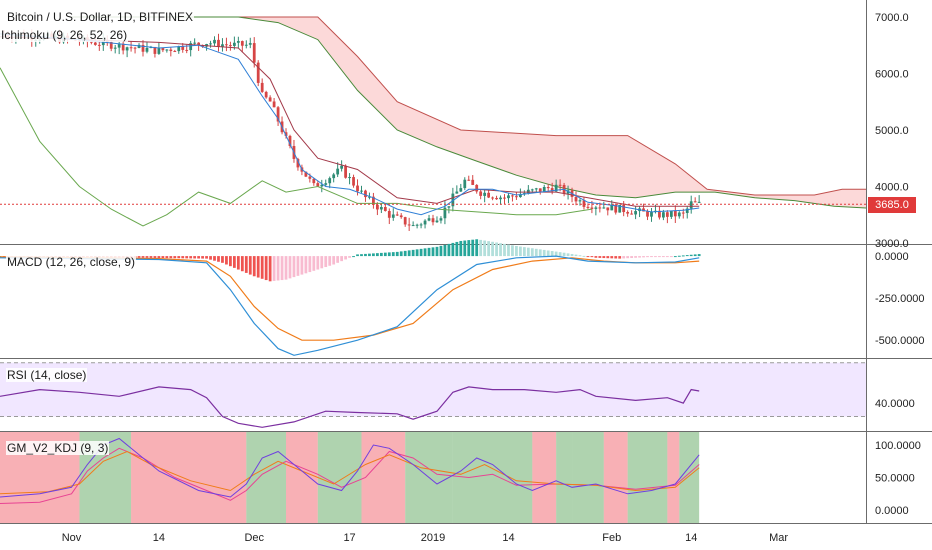 This screenshot has width=932, height=550. What do you see at coordinates (691, 538) in the screenshot?
I see `x-tick-label: 14` at bounding box center [691, 538].